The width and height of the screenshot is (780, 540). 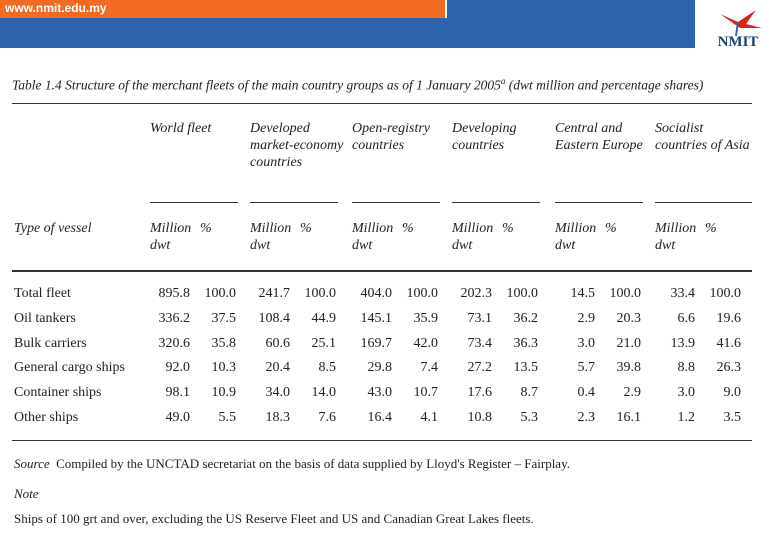 What do you see at coordinates (586, 393) in the screenshot?
I see `cell-million: 0.4` at bounding box center [586, 393].